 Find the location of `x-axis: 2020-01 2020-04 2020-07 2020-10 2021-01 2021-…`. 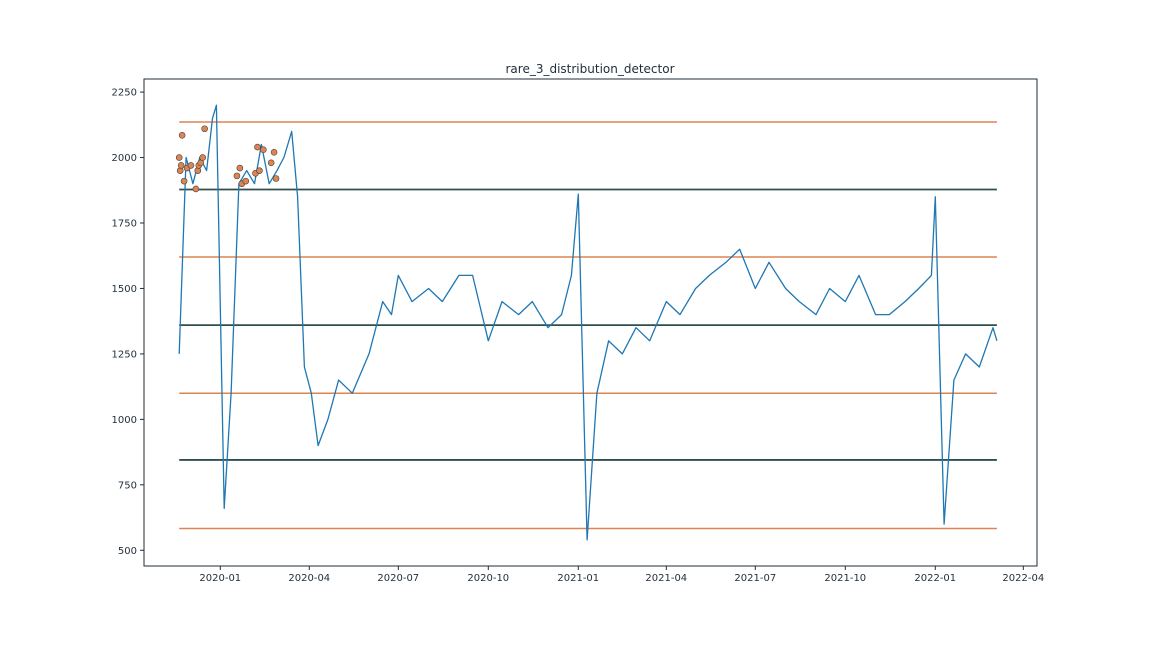

x-axis: 2020-01 2020-04 2020-07 2020-10 2021-01 2021-… is located at coordinates (621, 575).